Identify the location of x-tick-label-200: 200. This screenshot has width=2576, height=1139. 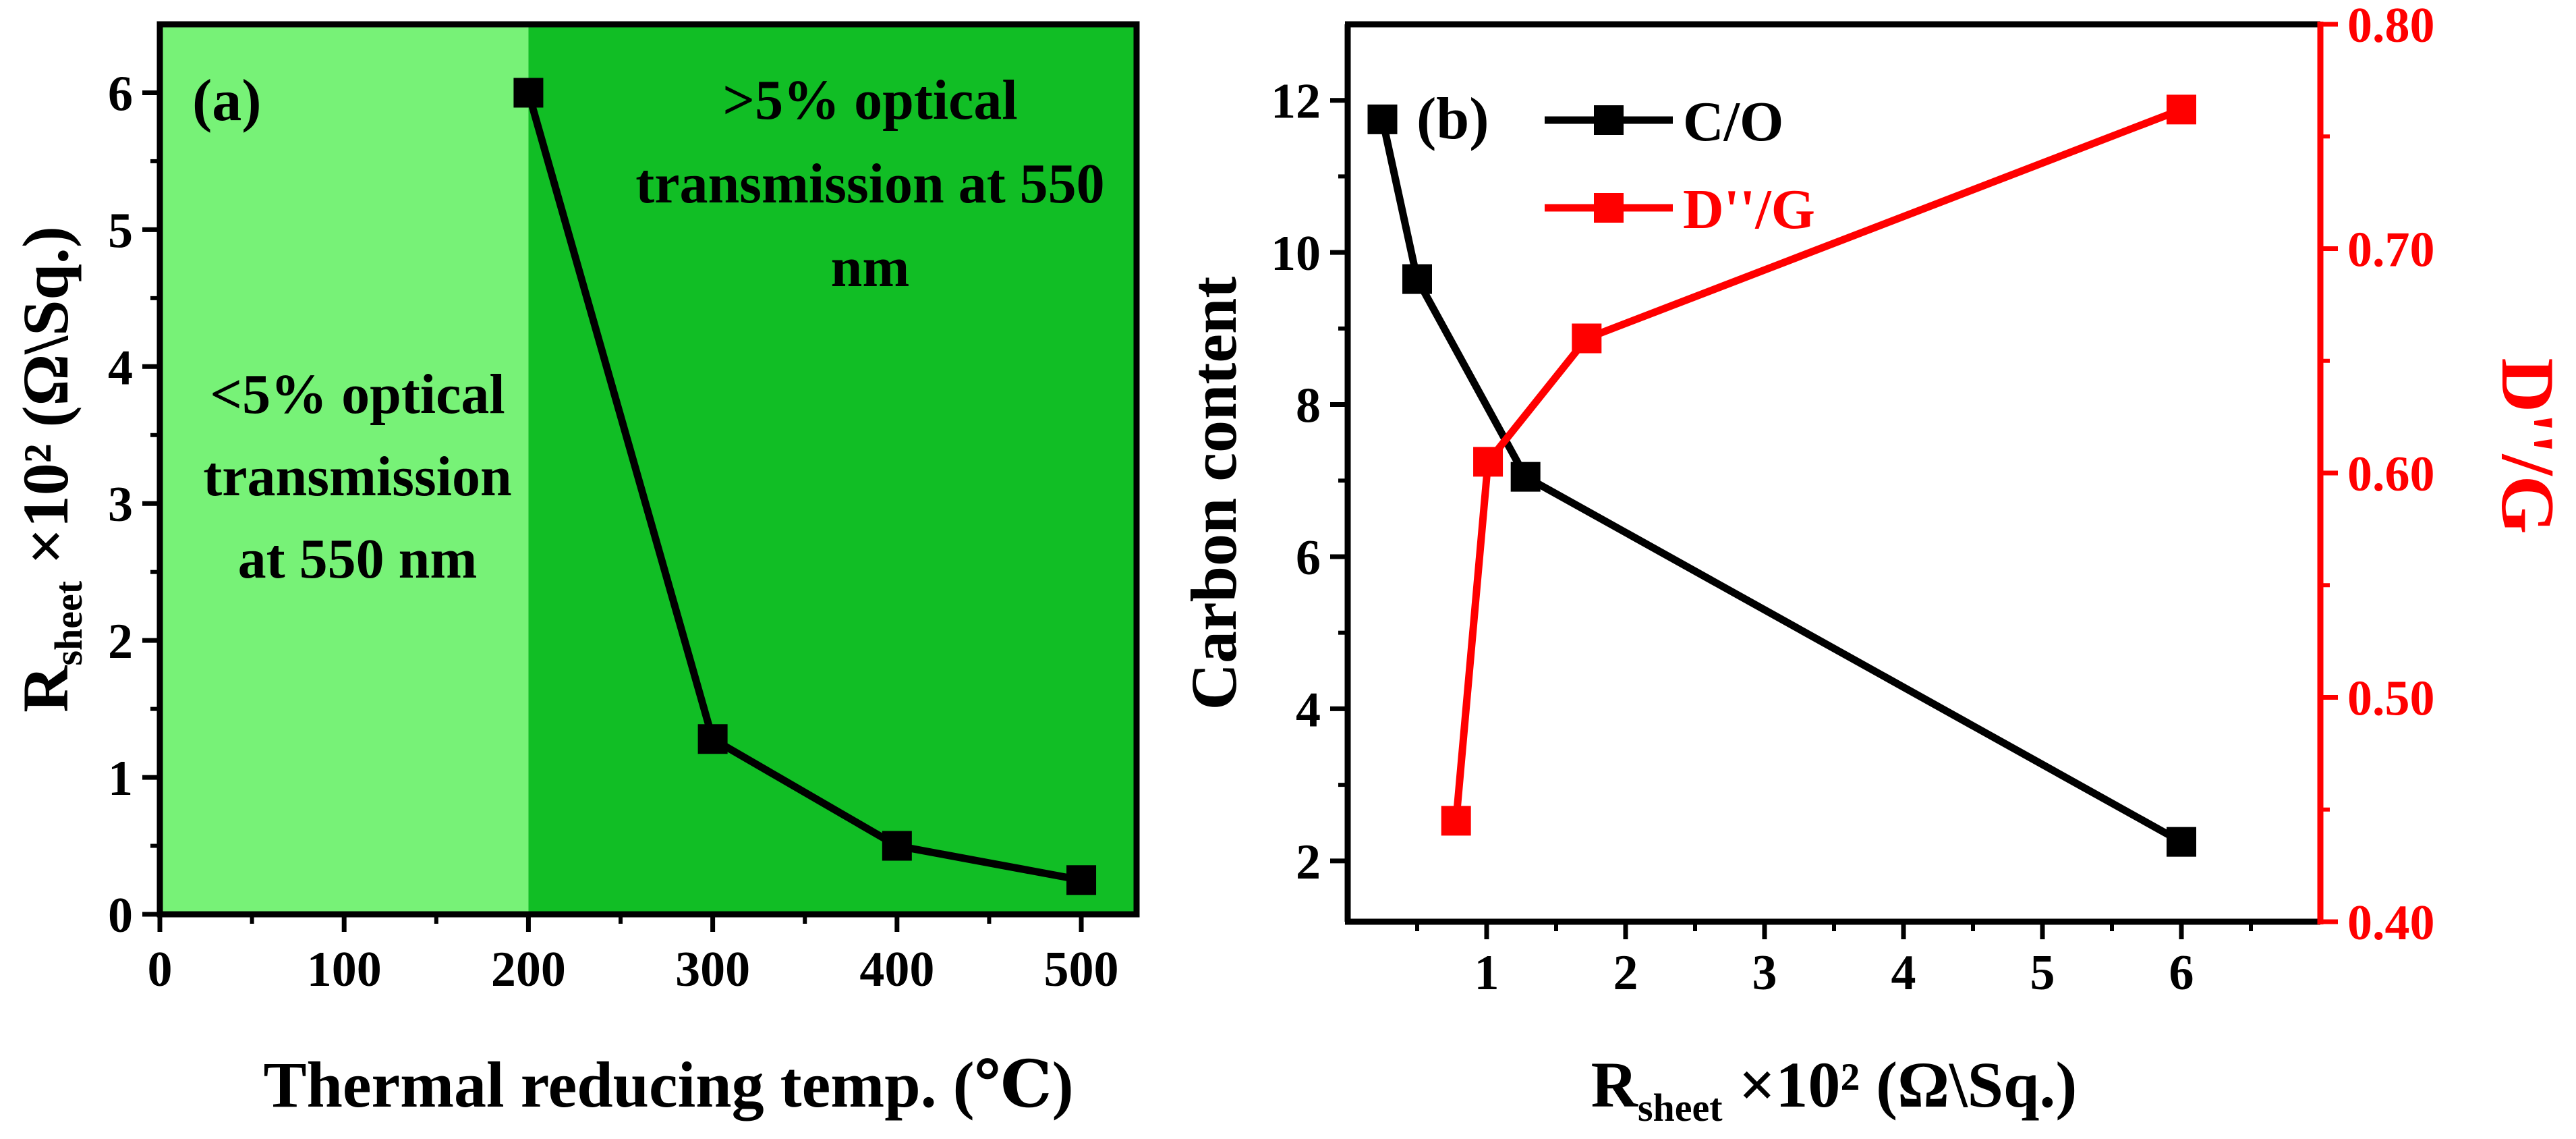
(528, 969).